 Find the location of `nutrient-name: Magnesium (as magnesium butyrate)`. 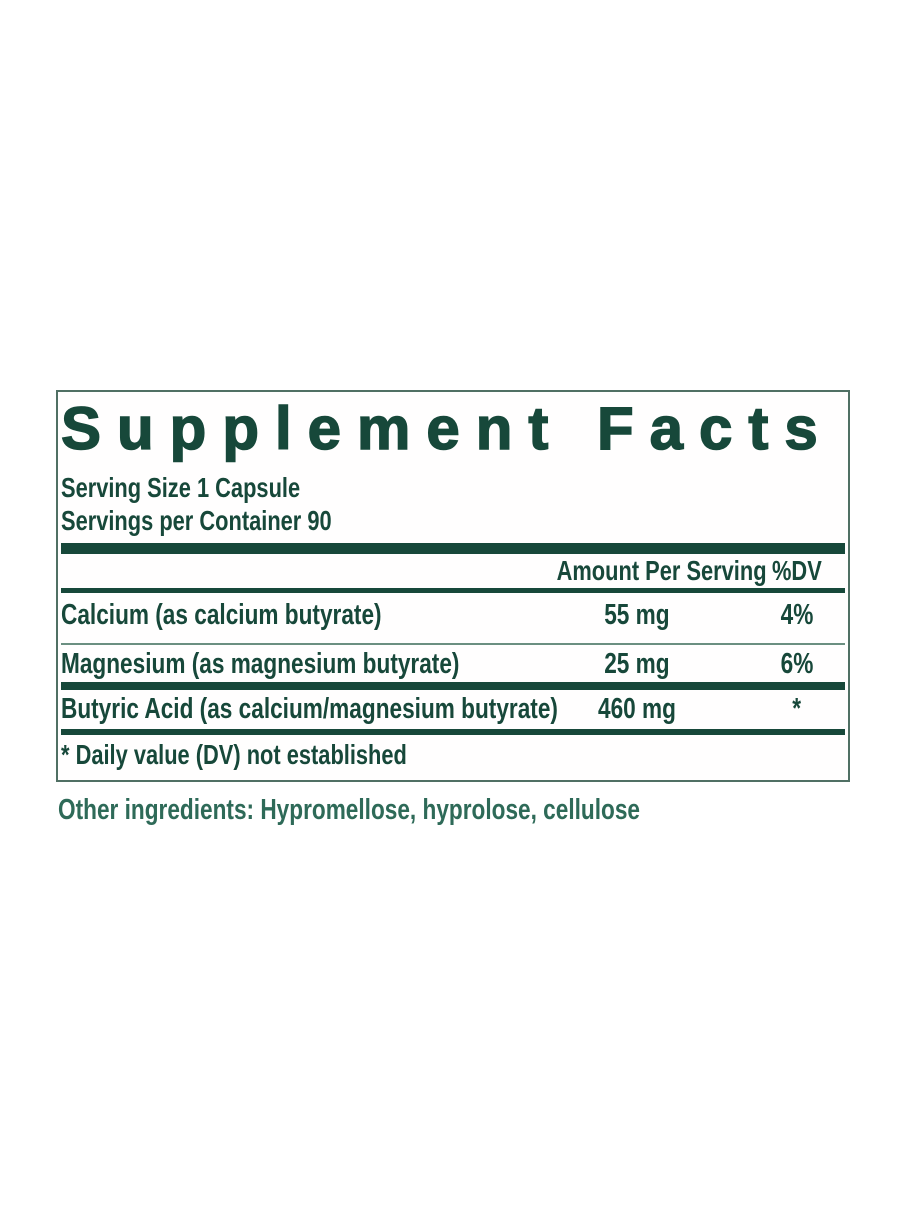

nutrient-name: Magnesium (as magnesium butyrate) is located at coordinates (260, 664).